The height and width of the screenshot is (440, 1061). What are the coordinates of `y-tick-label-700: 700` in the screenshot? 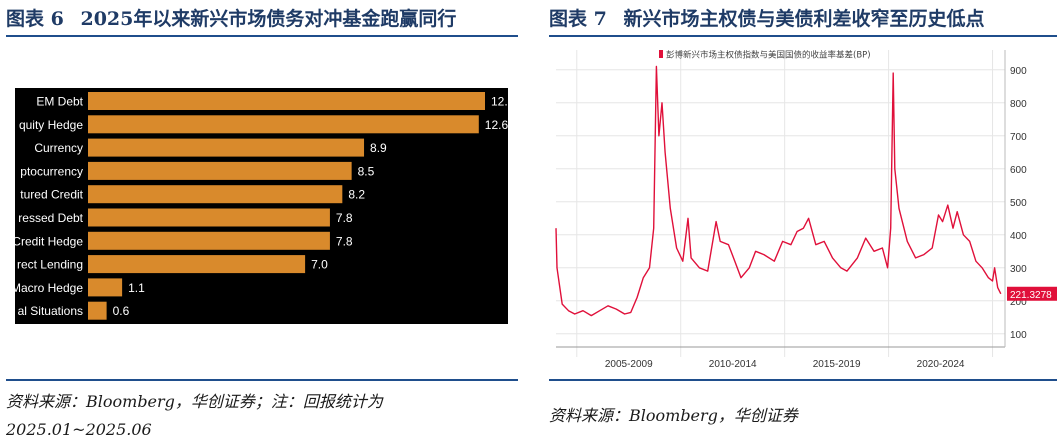 It's located at (1018, 137).